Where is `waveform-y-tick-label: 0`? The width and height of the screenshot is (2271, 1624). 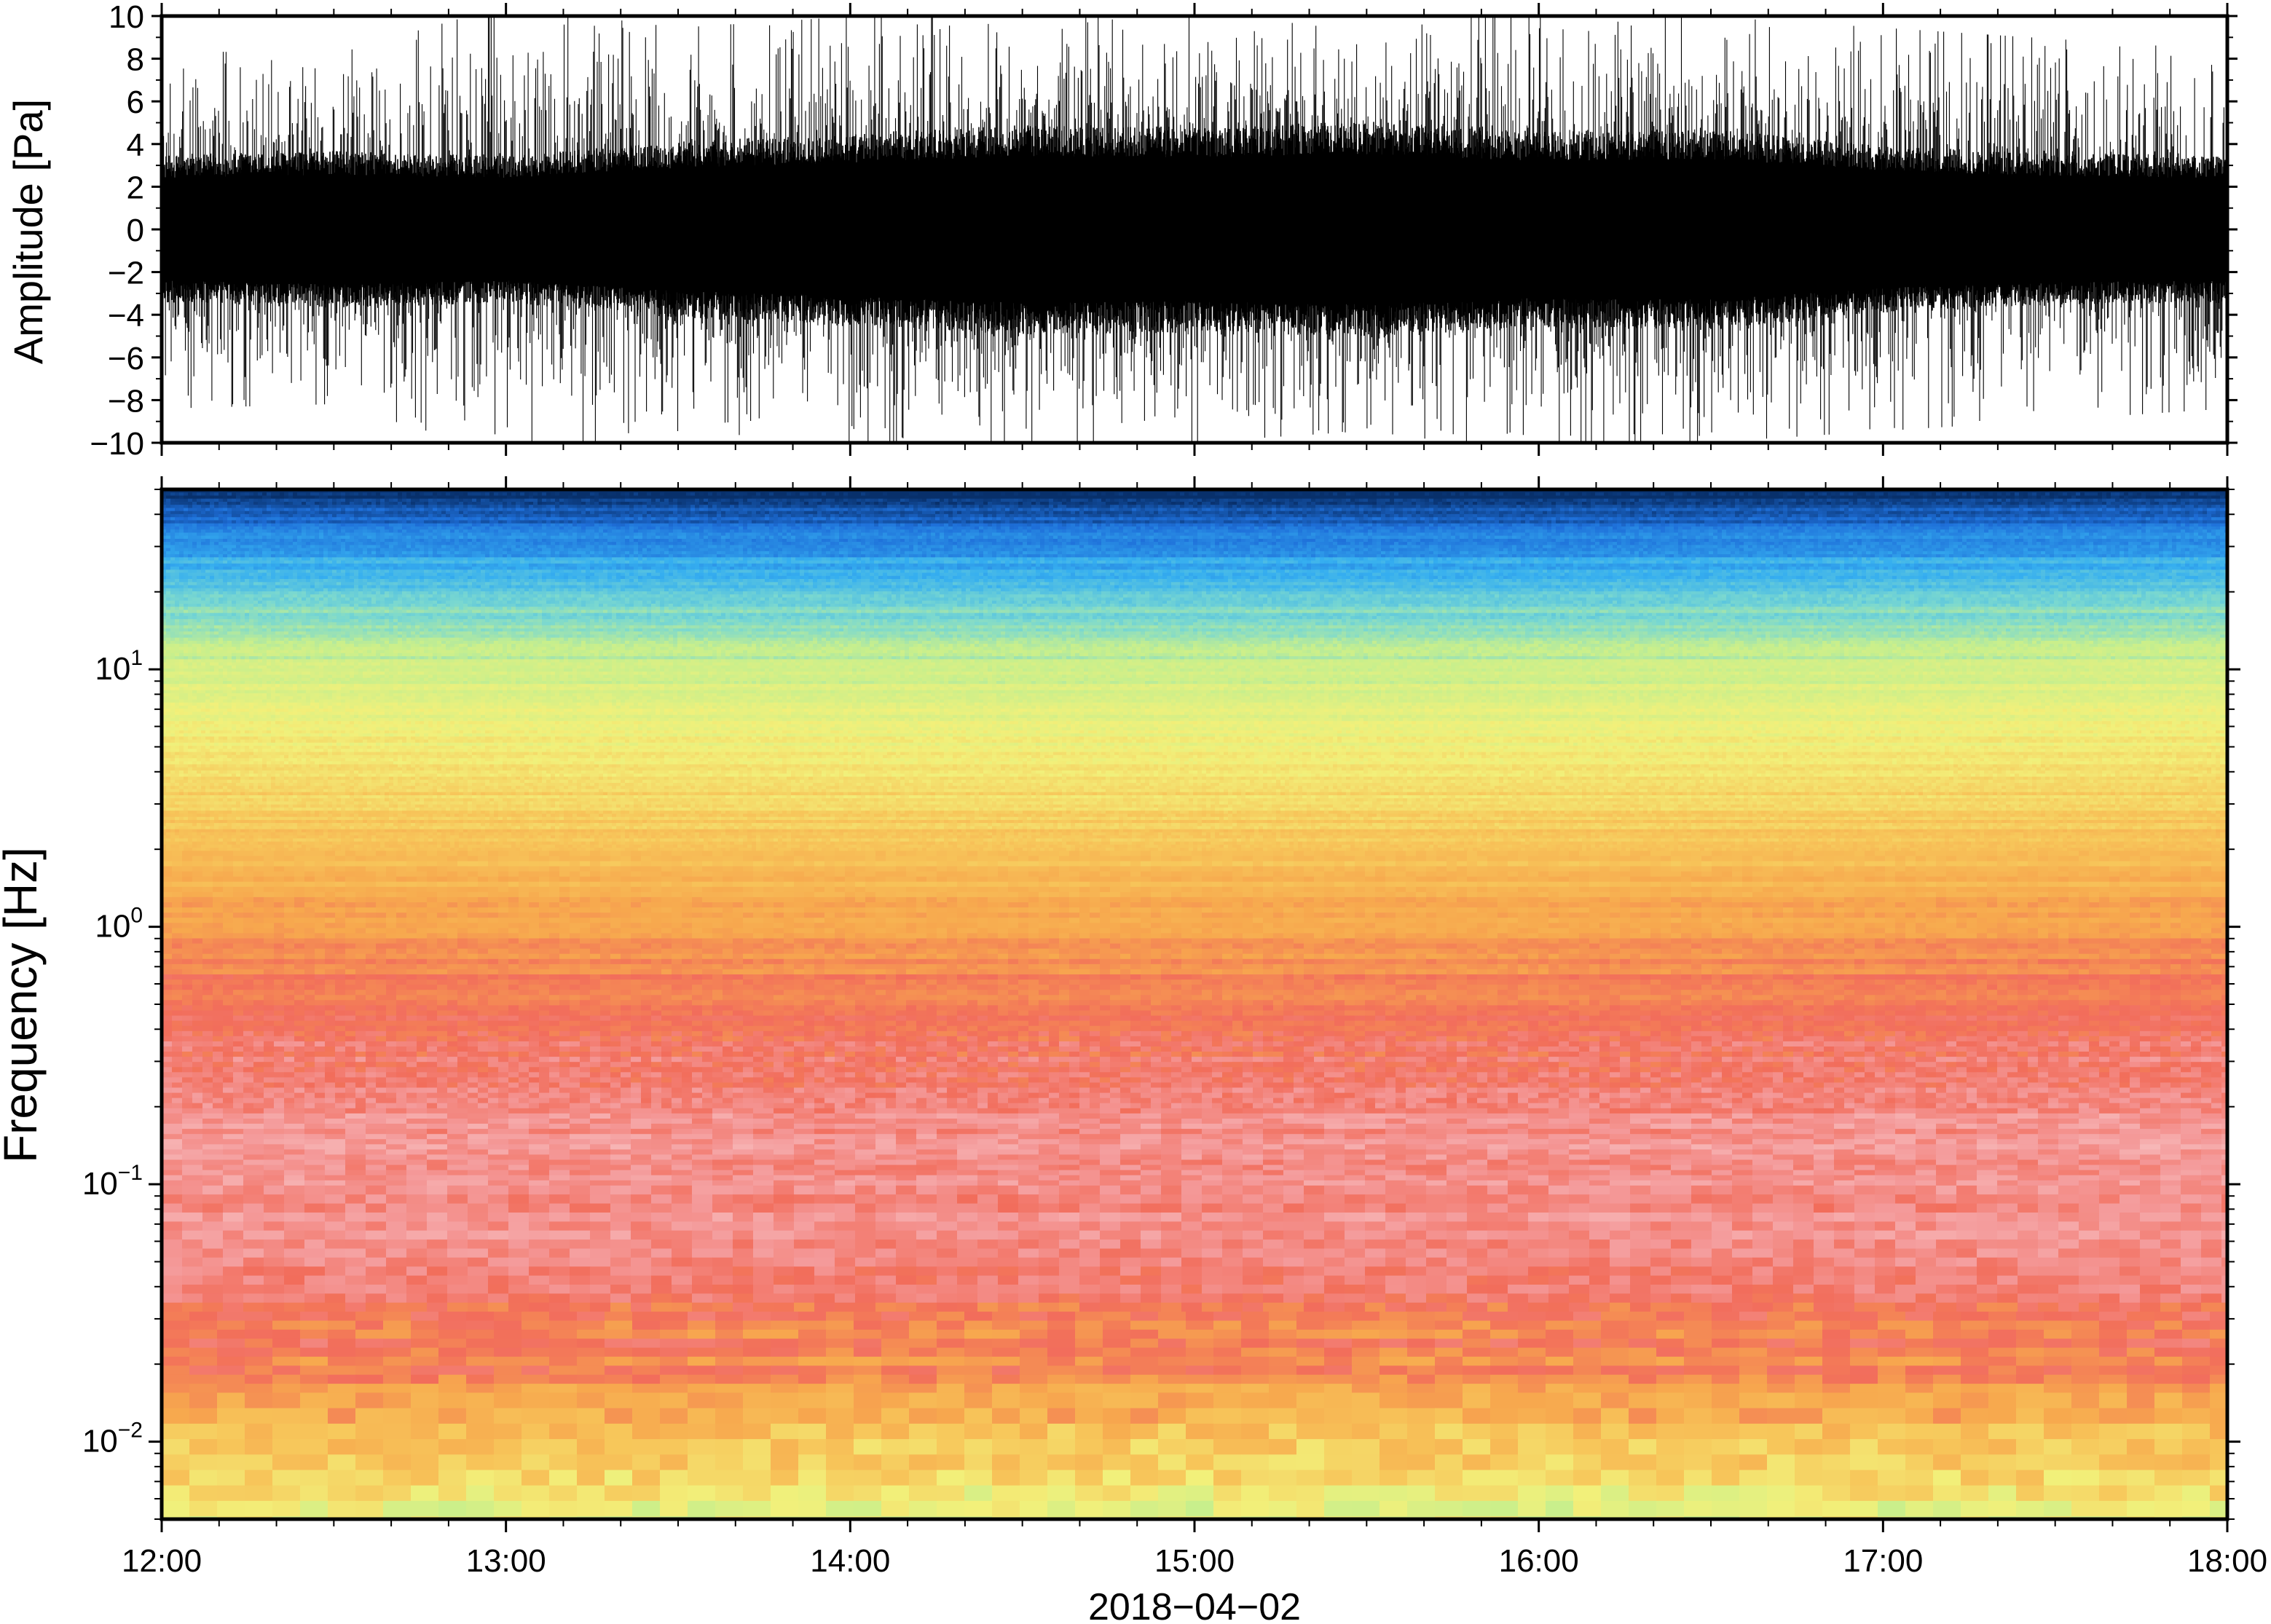
waveform-y-tick-label: 0 is located at coordinates (135, 230).